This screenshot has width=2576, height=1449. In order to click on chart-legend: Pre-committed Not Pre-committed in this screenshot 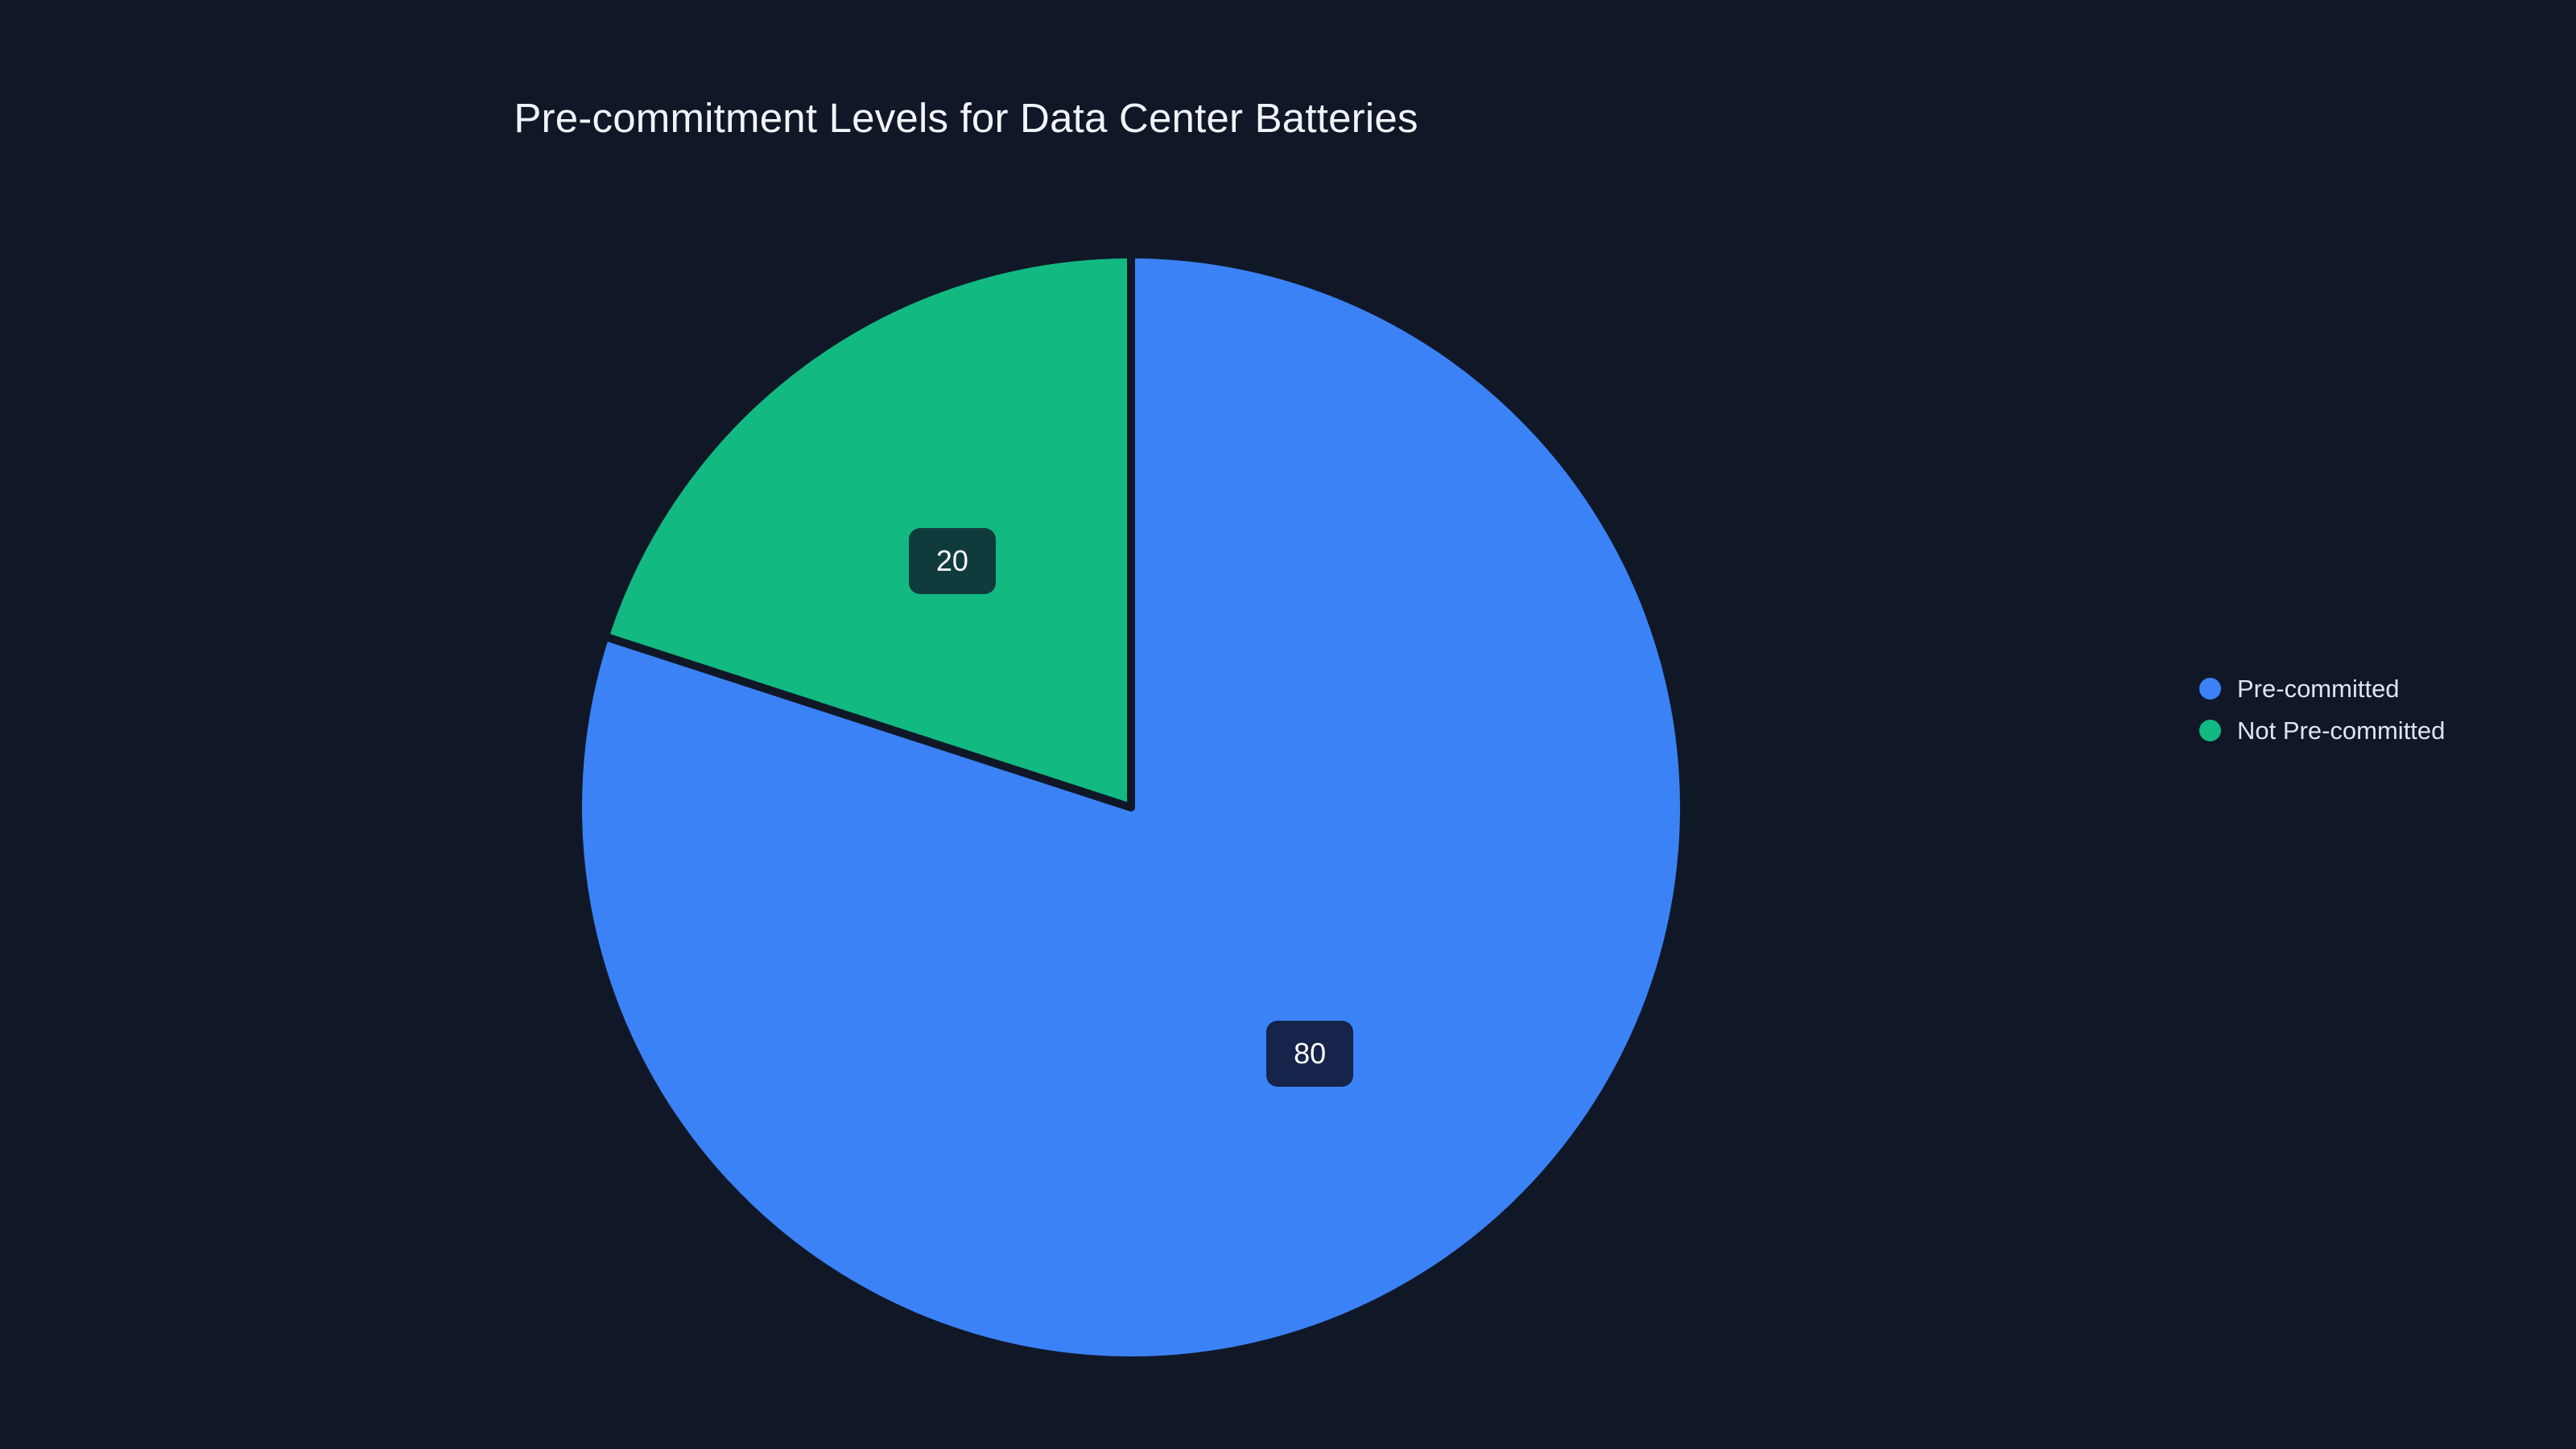, I will do `click(2322, 709)`.